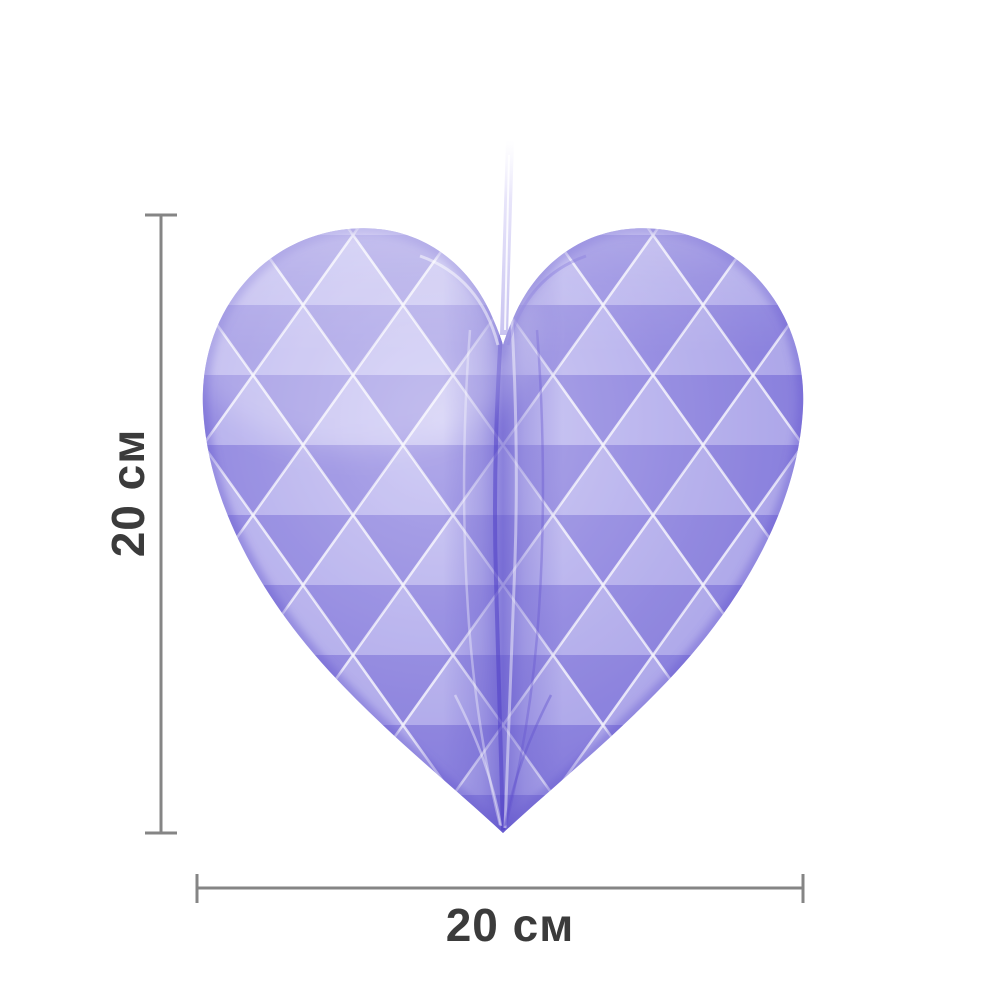 This screenshot has height=1000, width=1000. What do you see at coordinates (128, 493) in the screenshot?
I see `height-dimension-label: 20 см` at bounding box center [128, 493].